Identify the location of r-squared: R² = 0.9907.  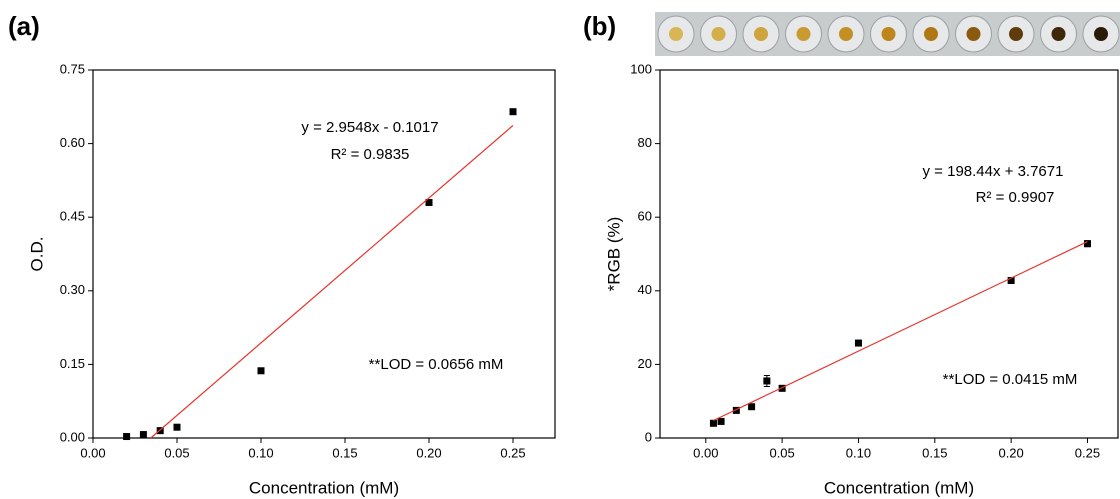
(1015, 197).